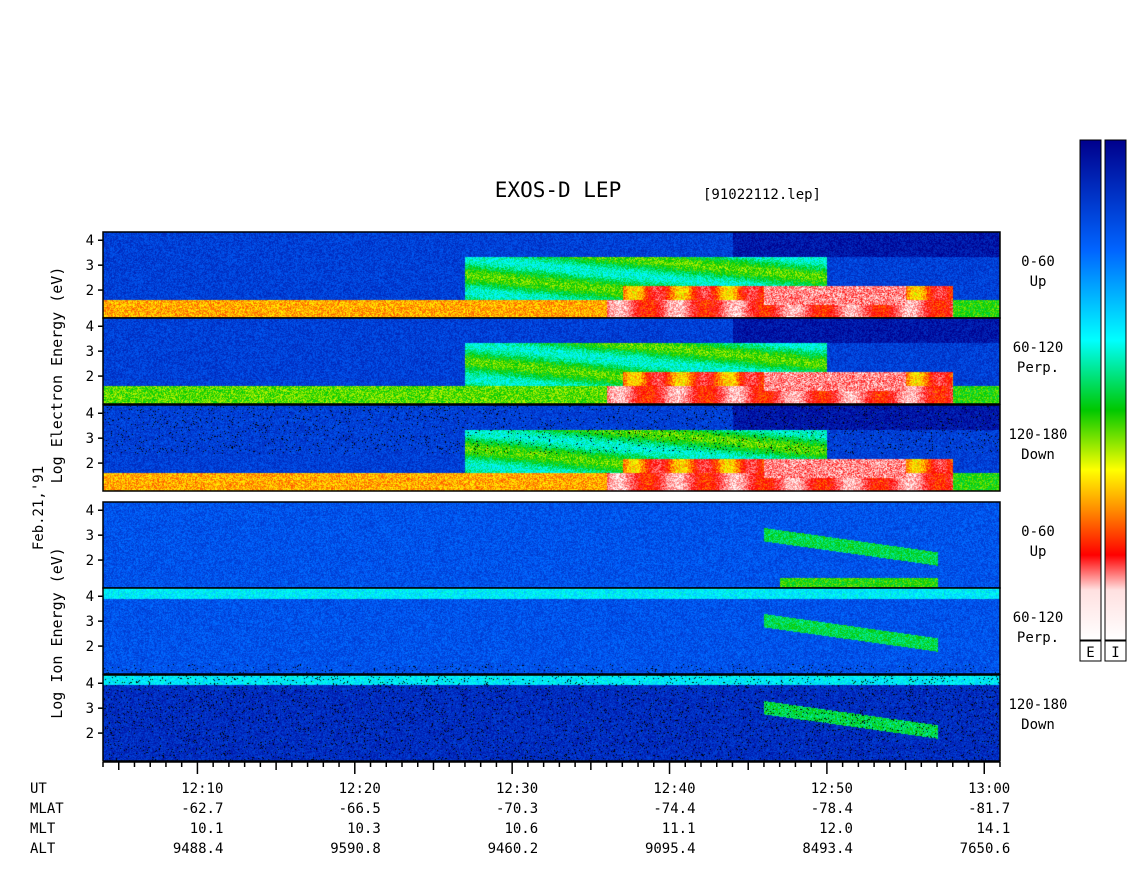 This screenshot has height=875, width=1130. What do you see at coordinates (551, 767) in the screenshot?
I see `time-axis` at bounding box center [551, 767].